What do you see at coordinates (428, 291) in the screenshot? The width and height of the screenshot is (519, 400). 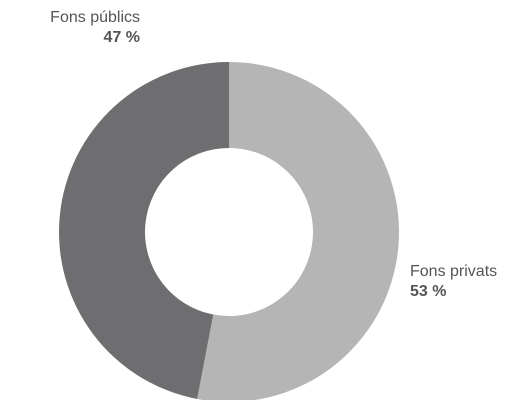 I see `slice-label-value: 53 %` at bounding box center [428, 291].